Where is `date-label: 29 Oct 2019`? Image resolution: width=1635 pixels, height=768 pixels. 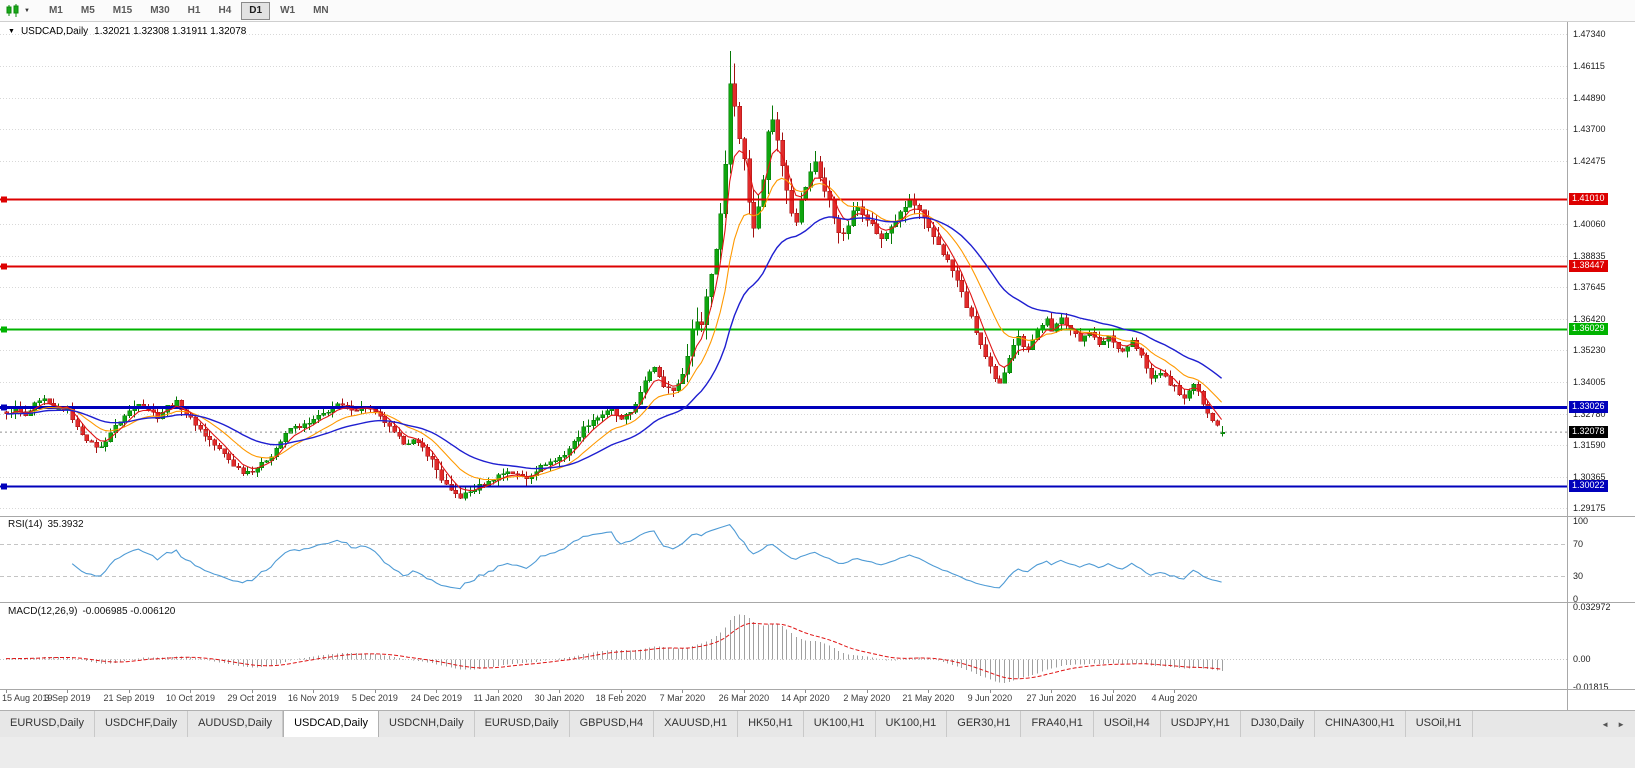 date-label: 29 Oct 2019 is located at coordinates (251, 698).